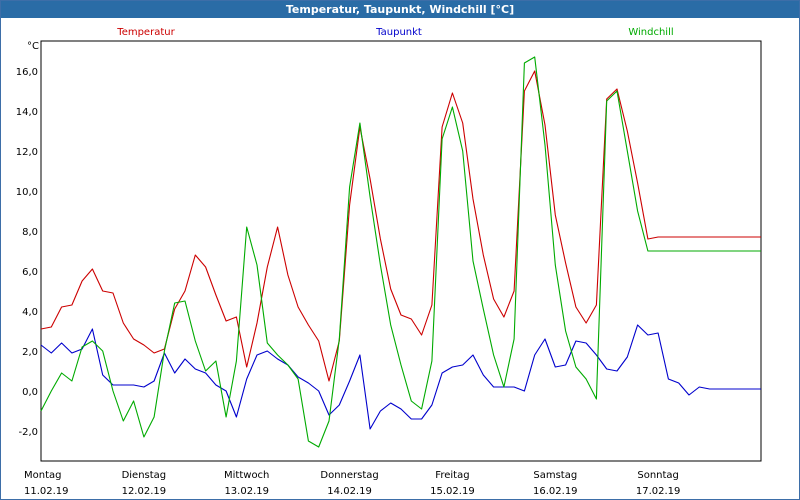 This screenshot has width=800, height=500. Describe the element at coordinates (28, 432) in the screenshot. I see `y-tick-label: -2,0` at that location.